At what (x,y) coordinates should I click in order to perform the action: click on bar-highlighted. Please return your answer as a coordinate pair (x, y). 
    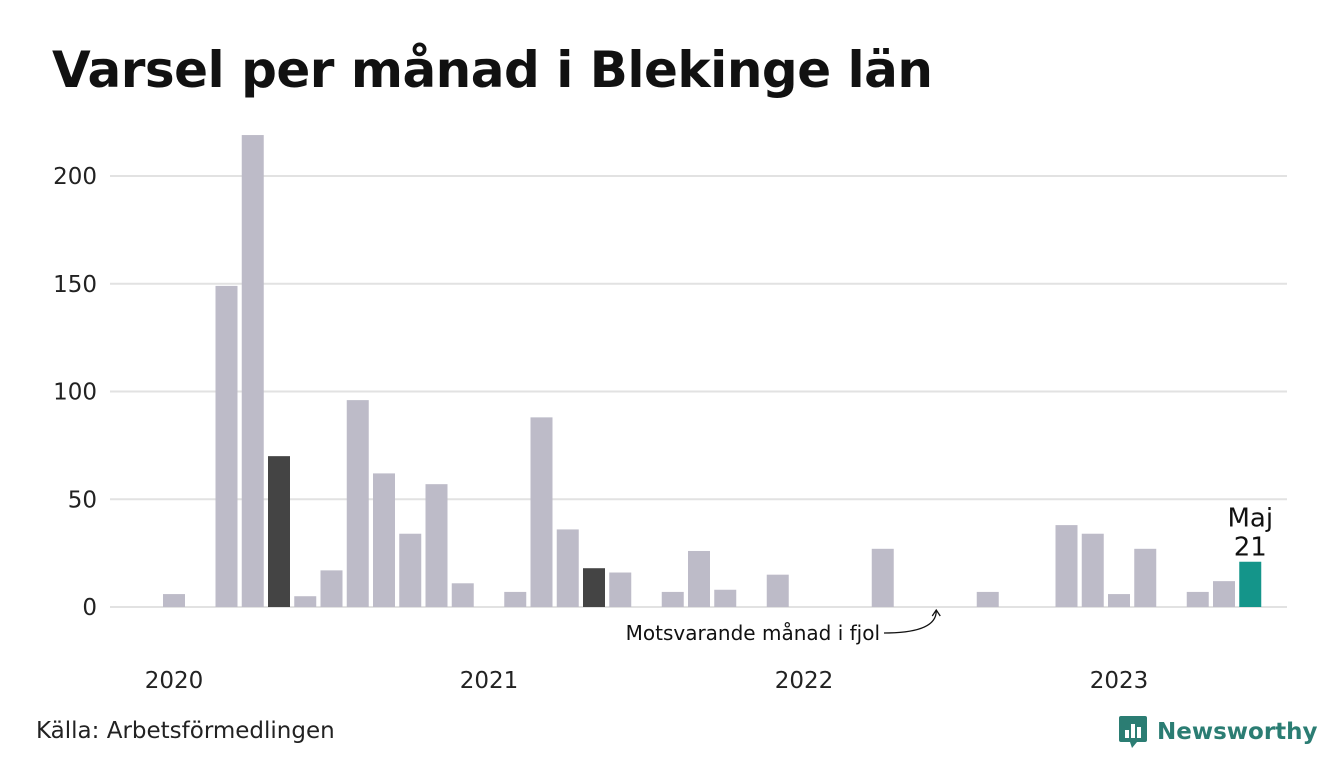
    Looking at the image, I should click on (1250, 584).